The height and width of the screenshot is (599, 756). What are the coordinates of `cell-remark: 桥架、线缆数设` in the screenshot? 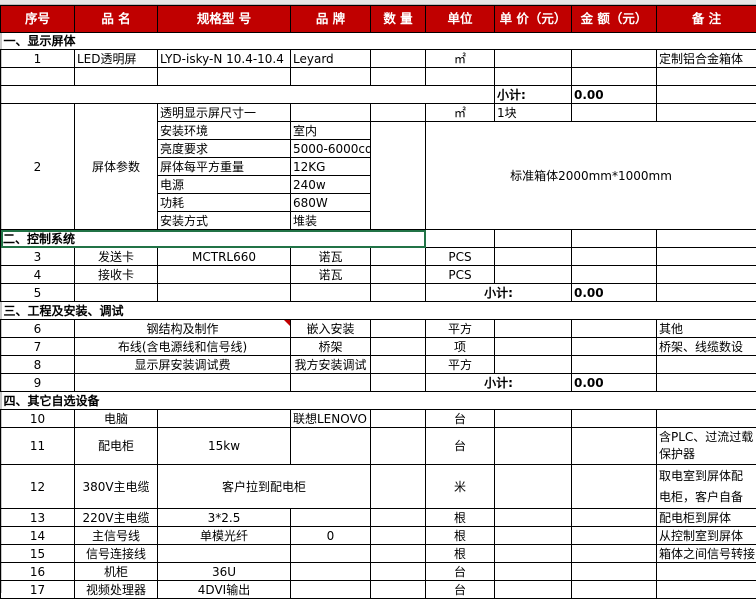 It's located at (706, 347).